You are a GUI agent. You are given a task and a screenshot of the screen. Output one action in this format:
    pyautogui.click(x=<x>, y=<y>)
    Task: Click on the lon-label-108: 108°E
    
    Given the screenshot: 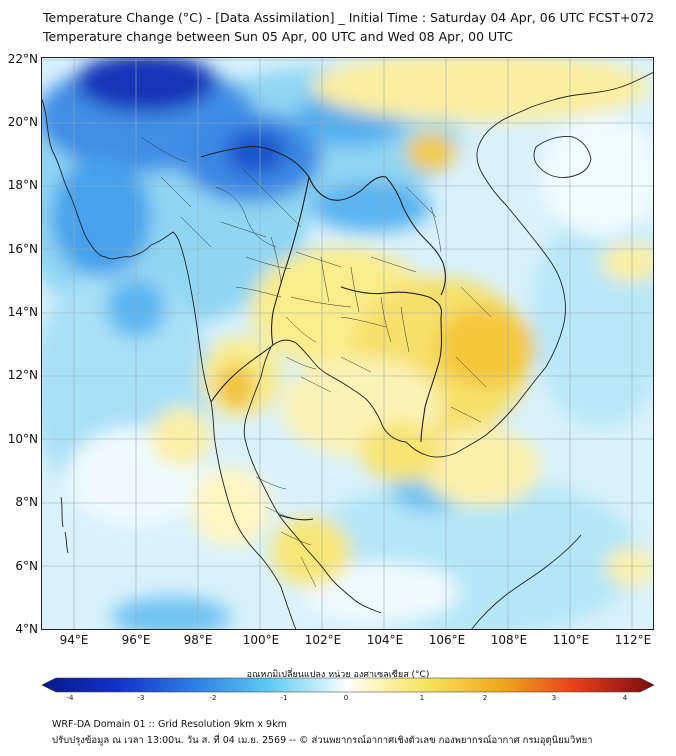 What is the action you would take?
    pyautogui.click(x=509, y=640)
    